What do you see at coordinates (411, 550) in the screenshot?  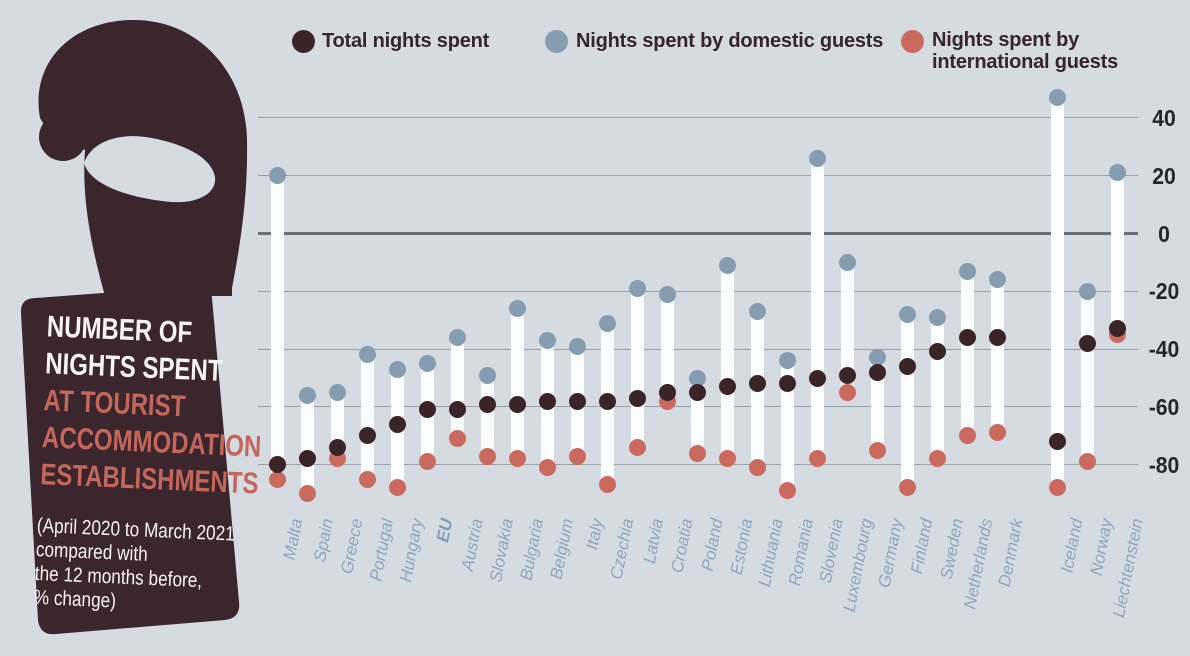 I see `country-label: Hungary` at bounding box center [411, 550].